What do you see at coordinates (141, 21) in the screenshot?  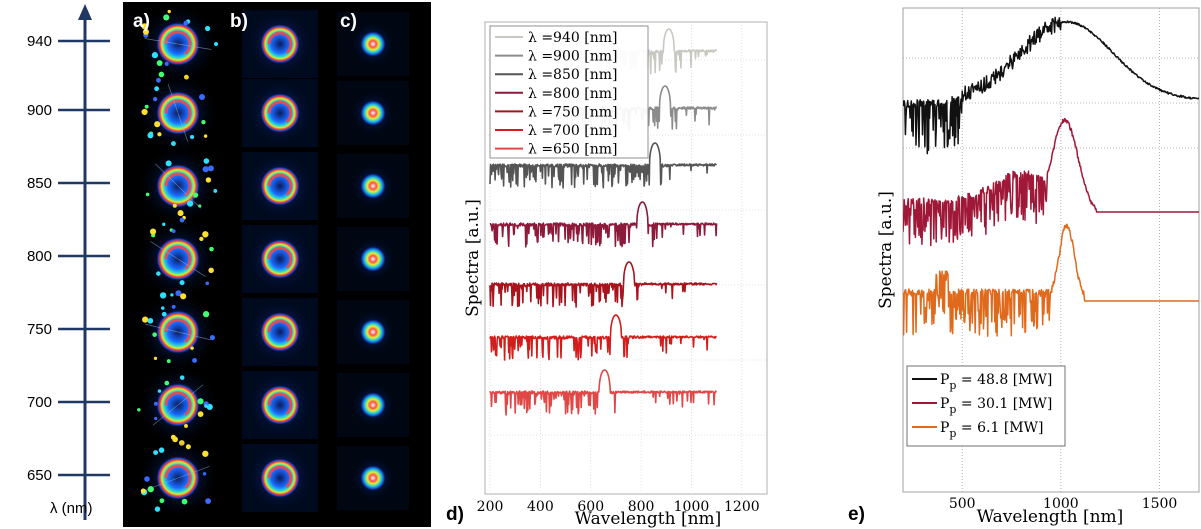 I see `panel-label-a: a)` at bounding box center [141, 21].